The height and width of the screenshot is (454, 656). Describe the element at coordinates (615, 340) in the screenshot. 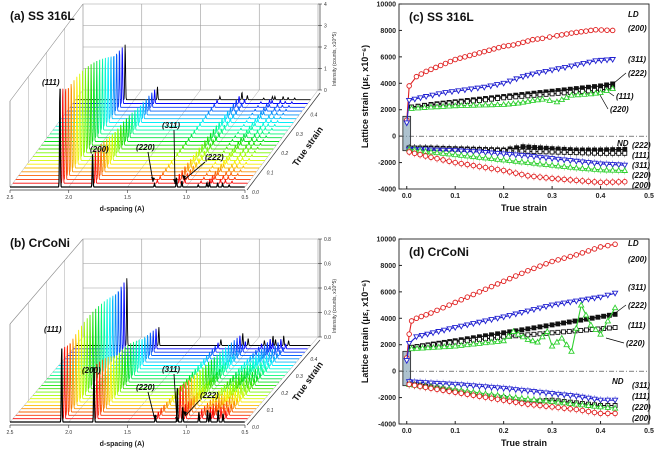

I see `arrow` at that location.